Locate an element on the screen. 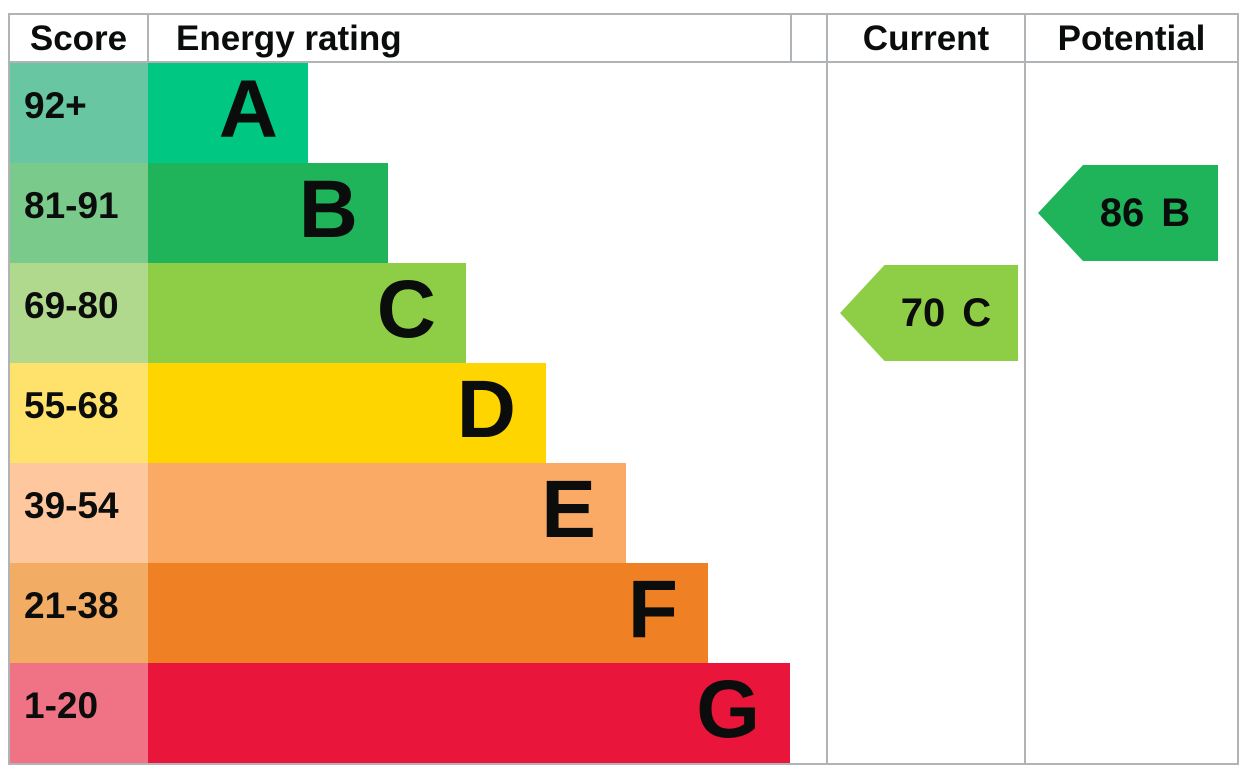  score-range-label-a: 92+ is located at coordinates (55, 105).